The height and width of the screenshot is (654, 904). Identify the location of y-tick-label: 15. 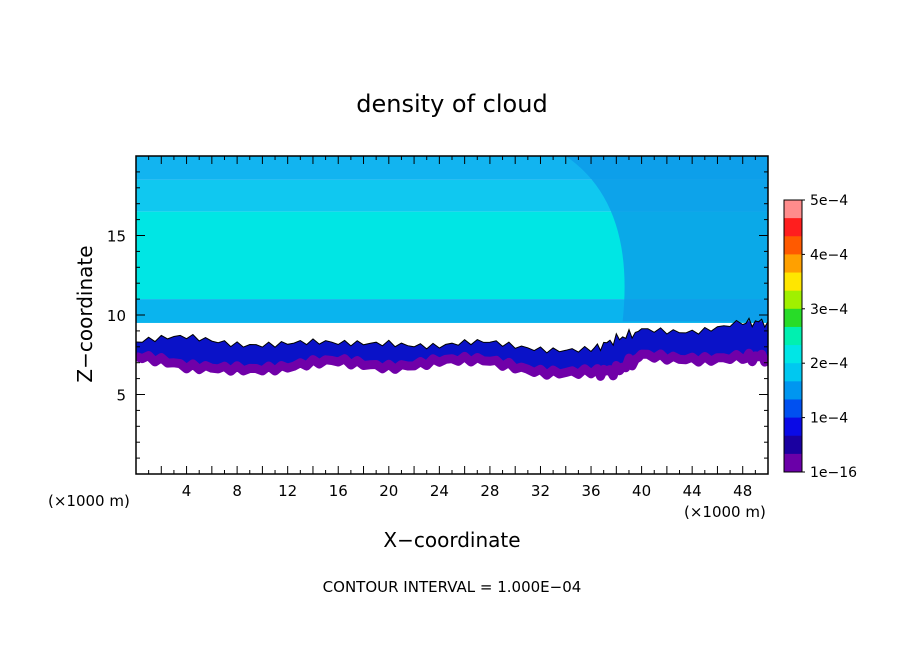
(116, 237).